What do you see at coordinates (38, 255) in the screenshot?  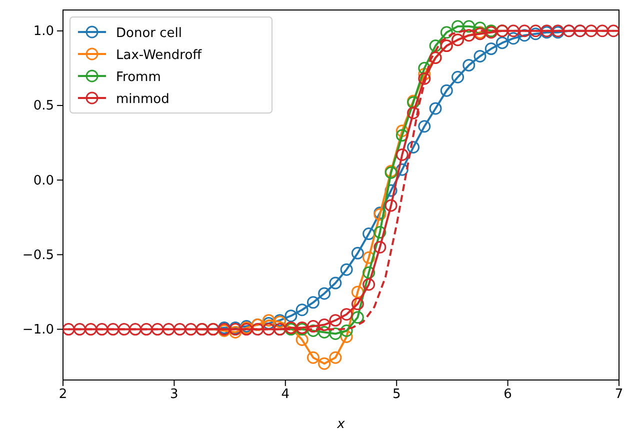 I see `y-tick-label: −0.5` at bounding box center [38, 255].